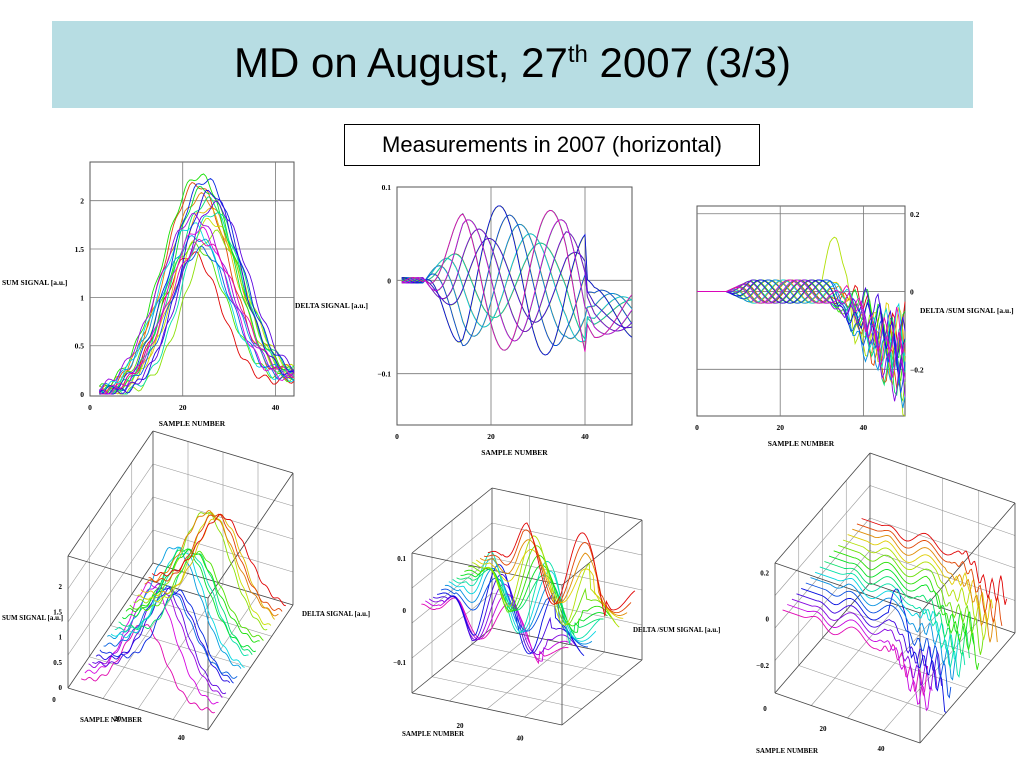 The width and height of the screenshot is (1024, 768). What do you see at coordinates (689, 62) in the screenshot?
I see `title-end: 2007 (3/3)` at bounding box center [689, 62].